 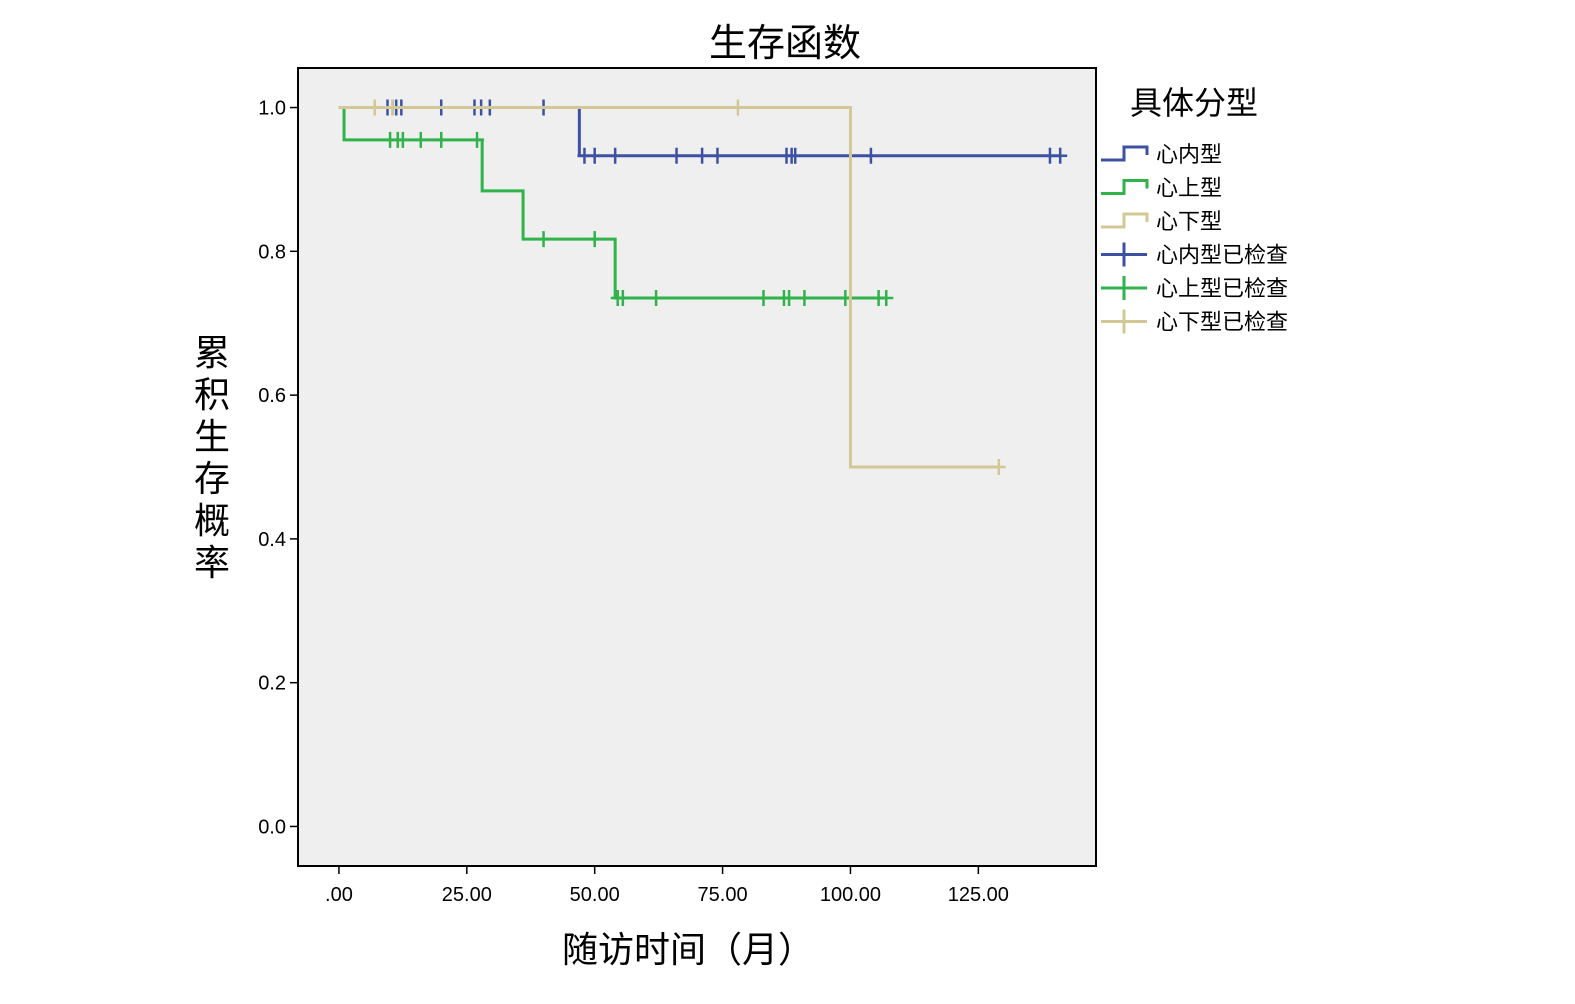 I want to click on legend-label: 心内型, so click(x=1189, y=155).